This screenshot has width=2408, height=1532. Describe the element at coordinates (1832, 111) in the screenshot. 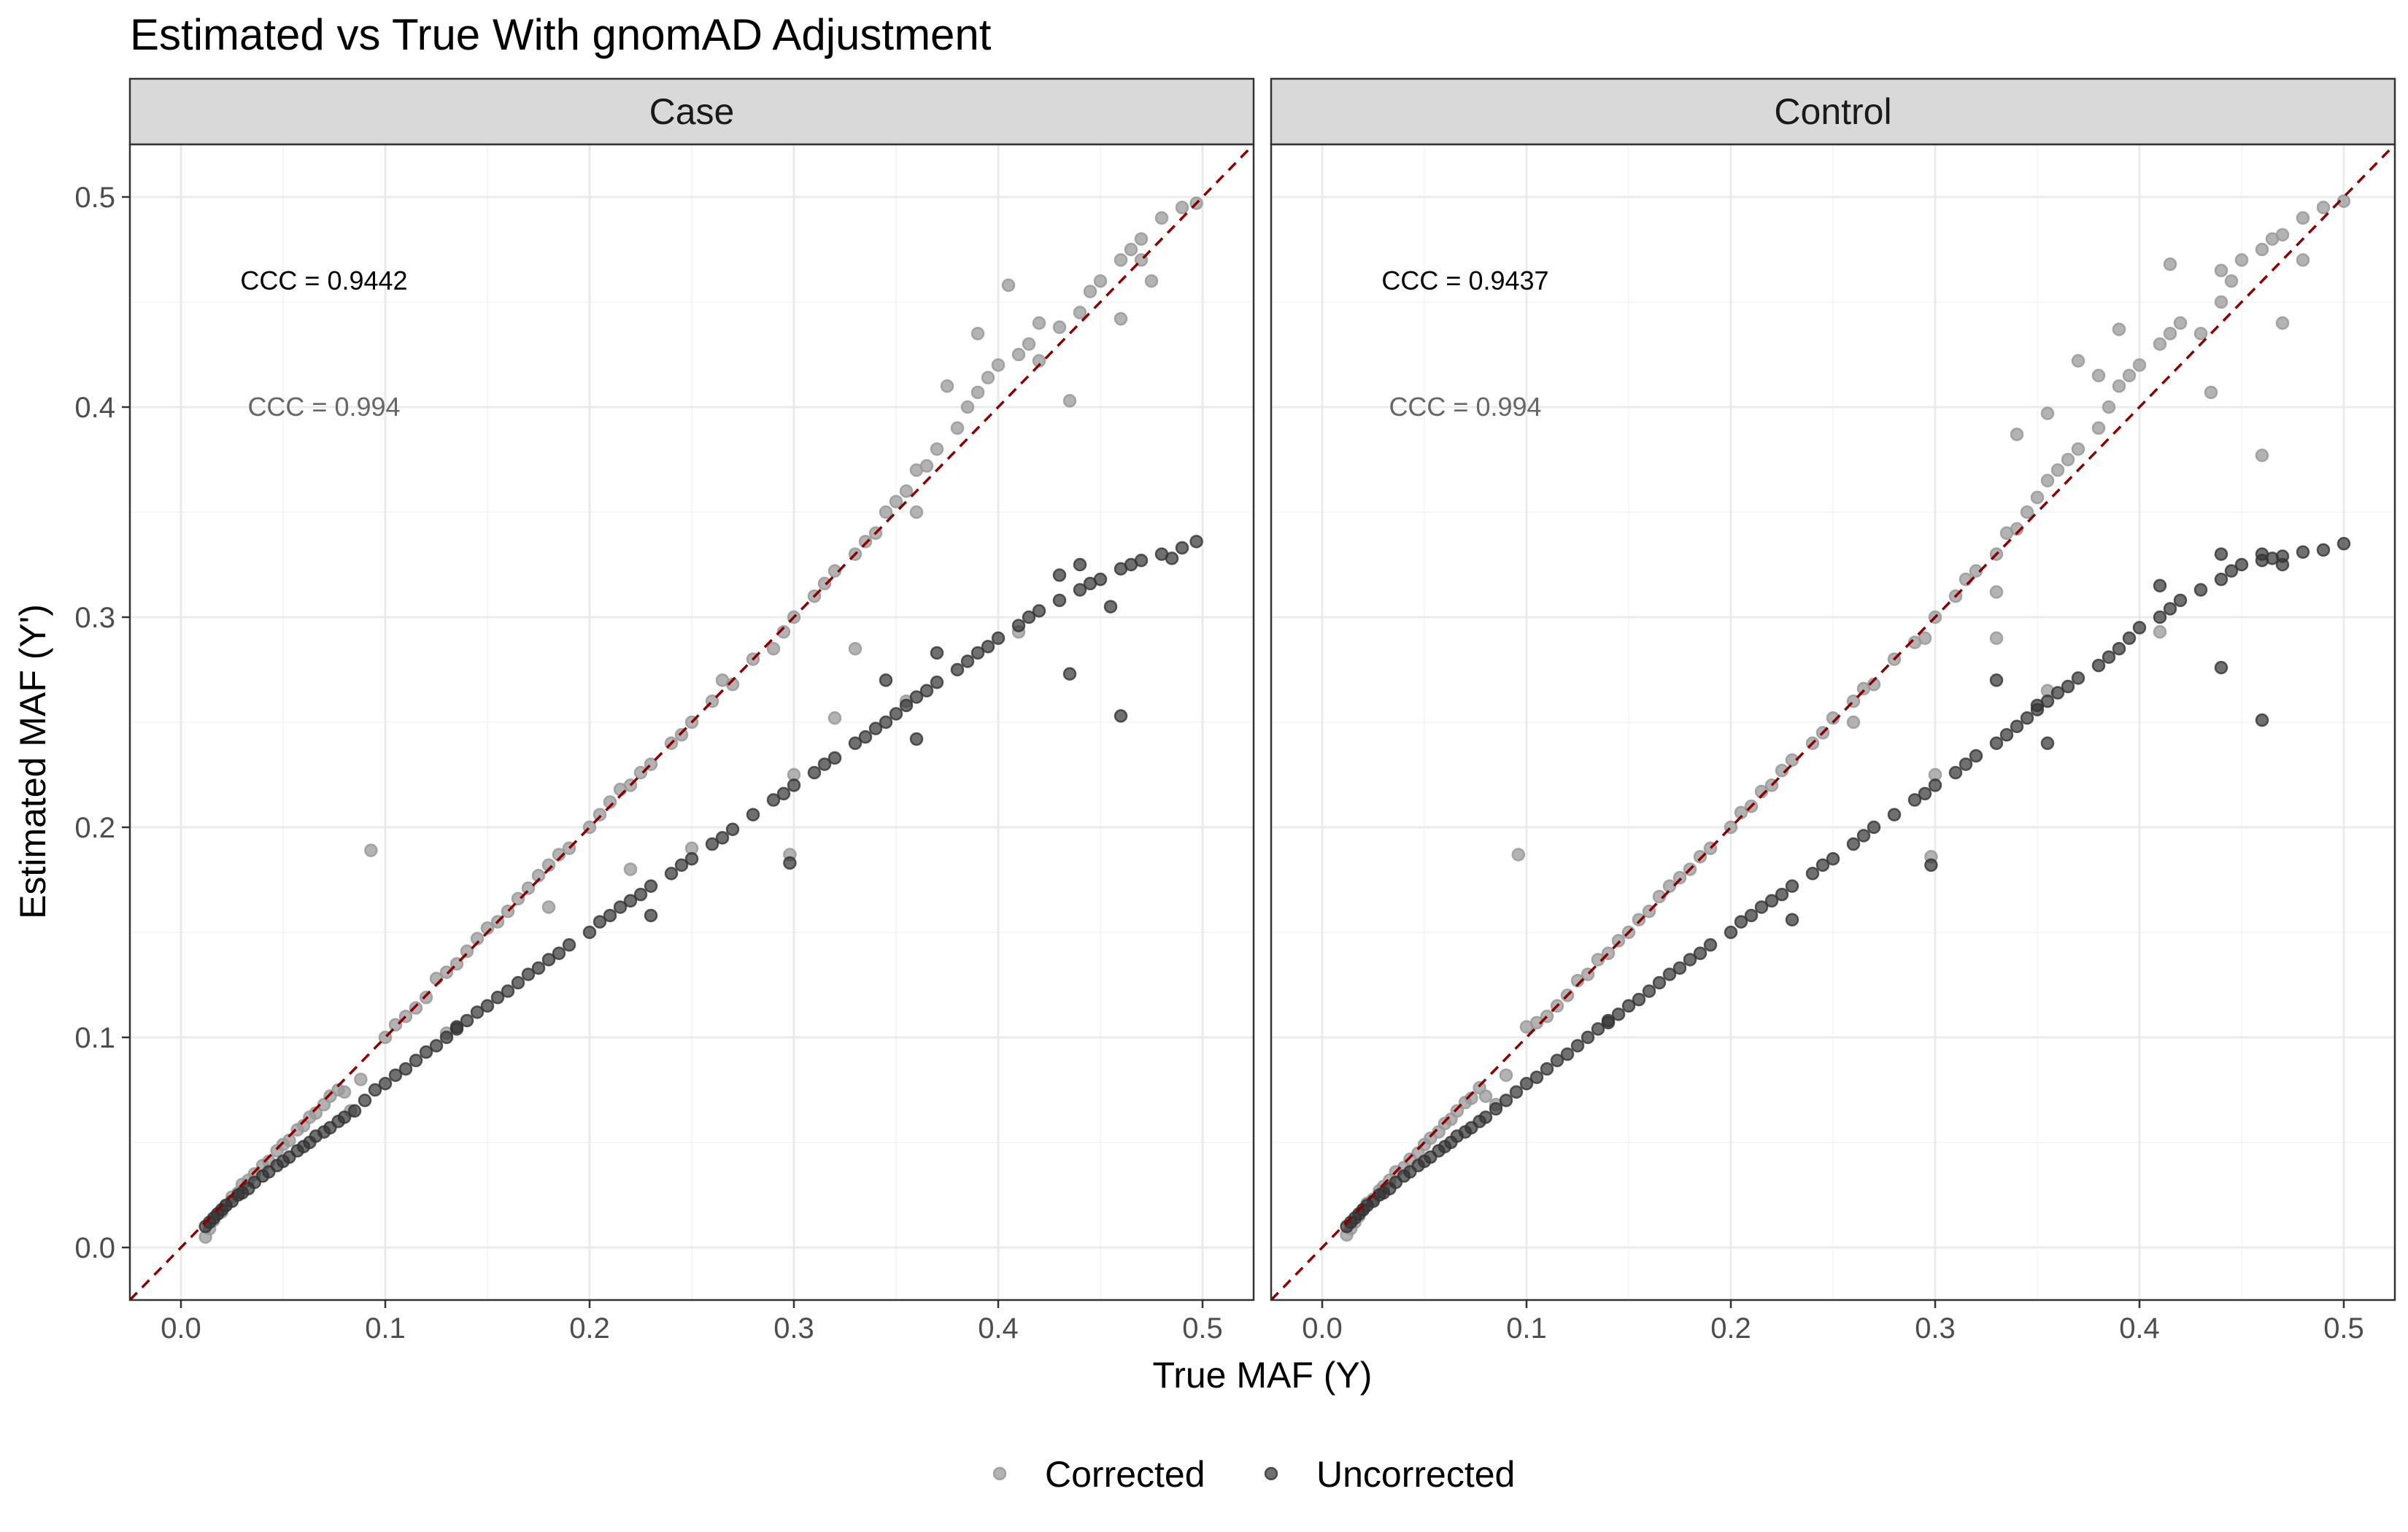

I see `facet-strip-label: Control` at that location.